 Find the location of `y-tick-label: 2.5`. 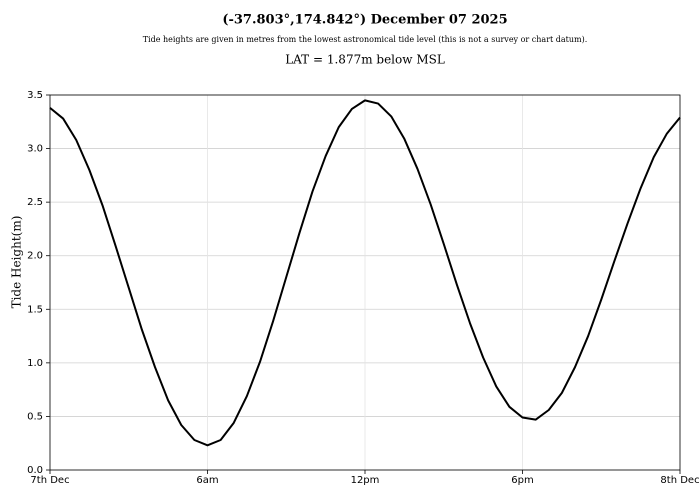

y-tick-label: 2.5 is located at coordinates (35, 202).